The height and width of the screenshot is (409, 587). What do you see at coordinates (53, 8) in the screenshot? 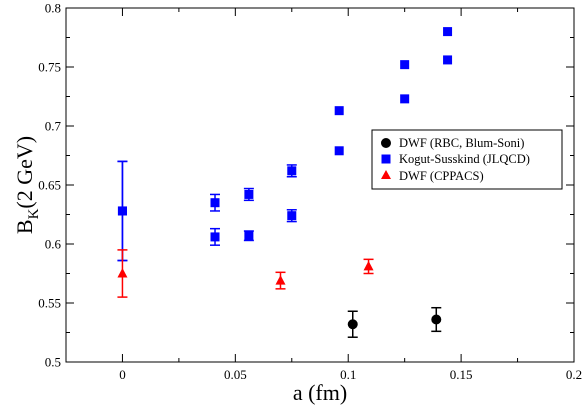
I see `y-tick-label: 0.8` at bounding box center [53, 8].